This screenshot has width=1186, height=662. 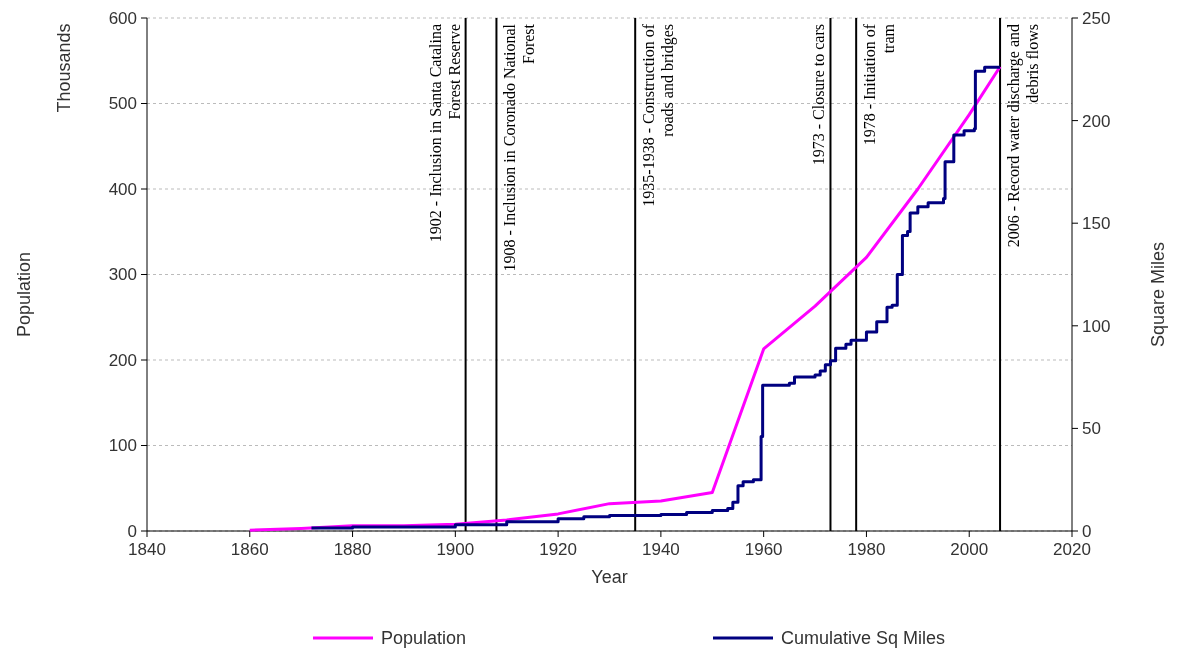 I want to click on text: Thousands, so click(x=64, y=68).